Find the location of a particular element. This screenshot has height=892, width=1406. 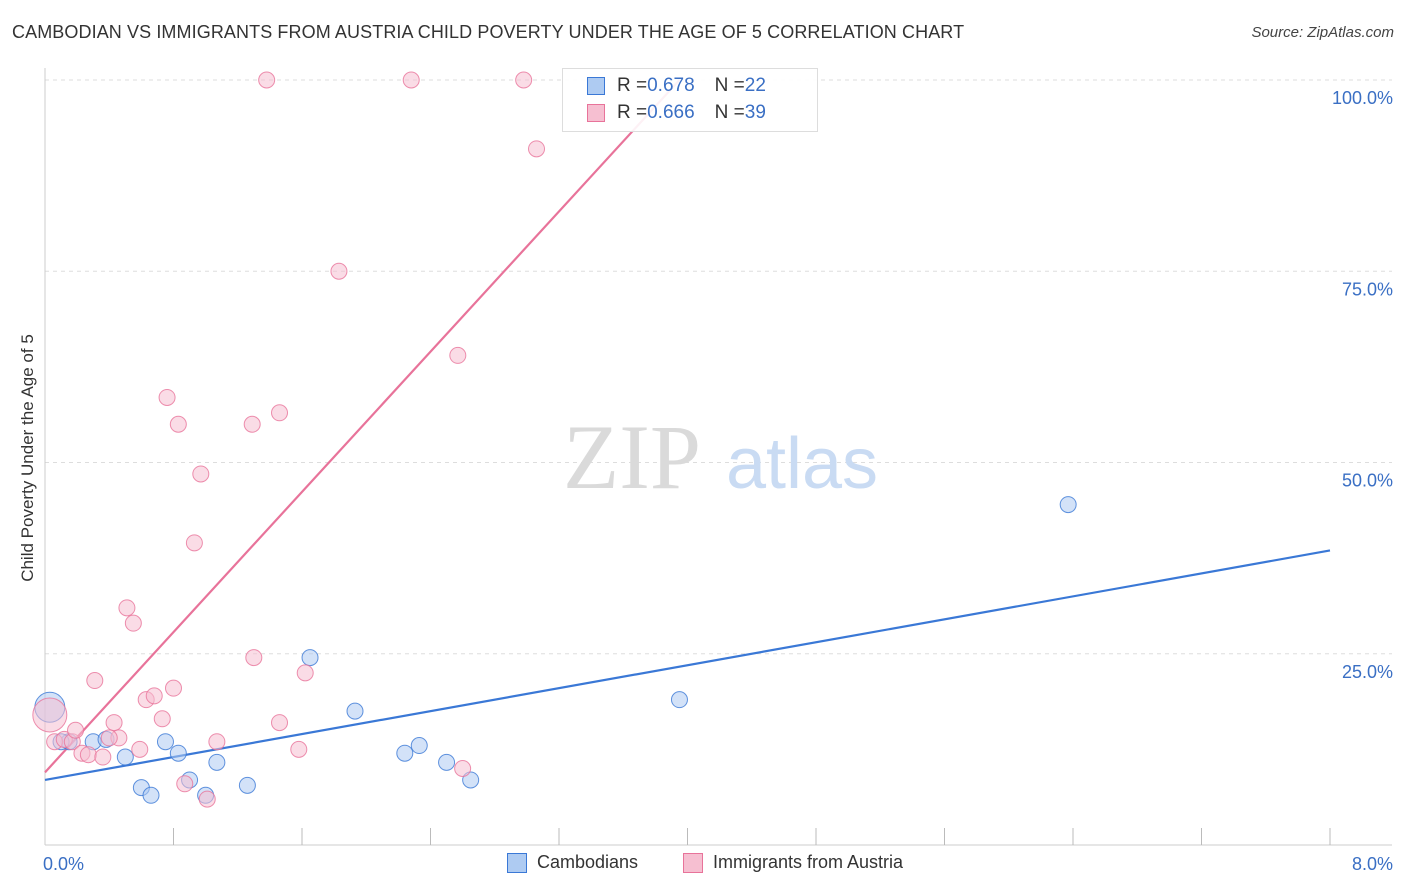

austria-legend-swatch is located at coordinates (693, 862).